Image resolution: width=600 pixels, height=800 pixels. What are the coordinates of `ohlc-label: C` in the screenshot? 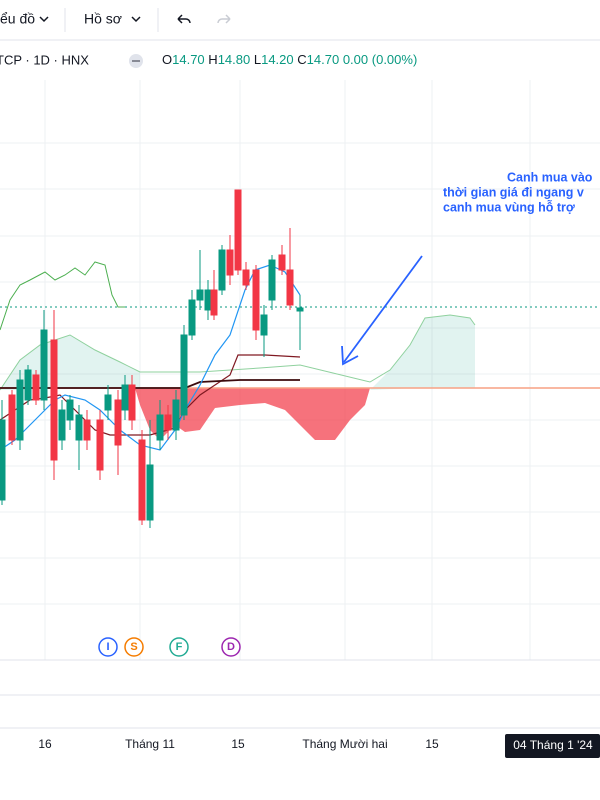 It's located at (301, 59).